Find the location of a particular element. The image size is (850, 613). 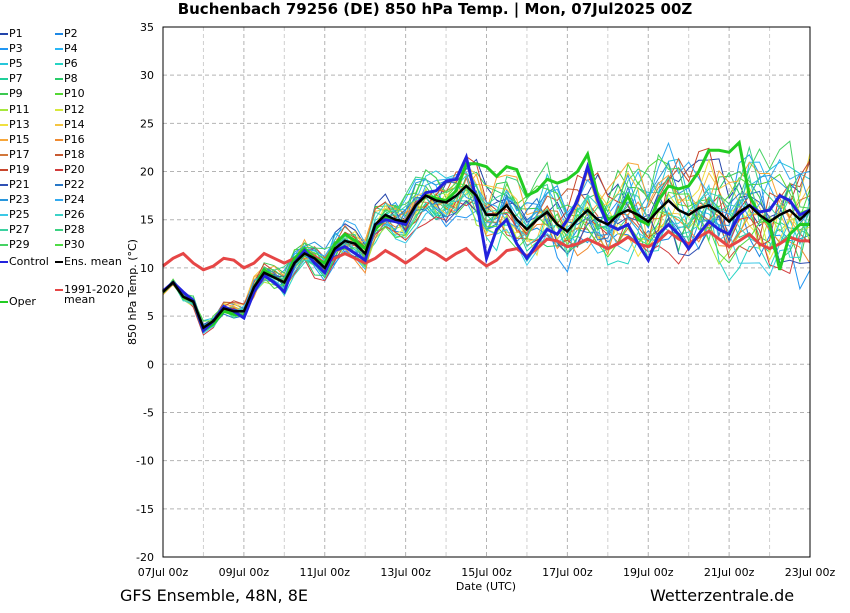

x-tick-label: 13Jul 00z is located at coordinates (405, 572).